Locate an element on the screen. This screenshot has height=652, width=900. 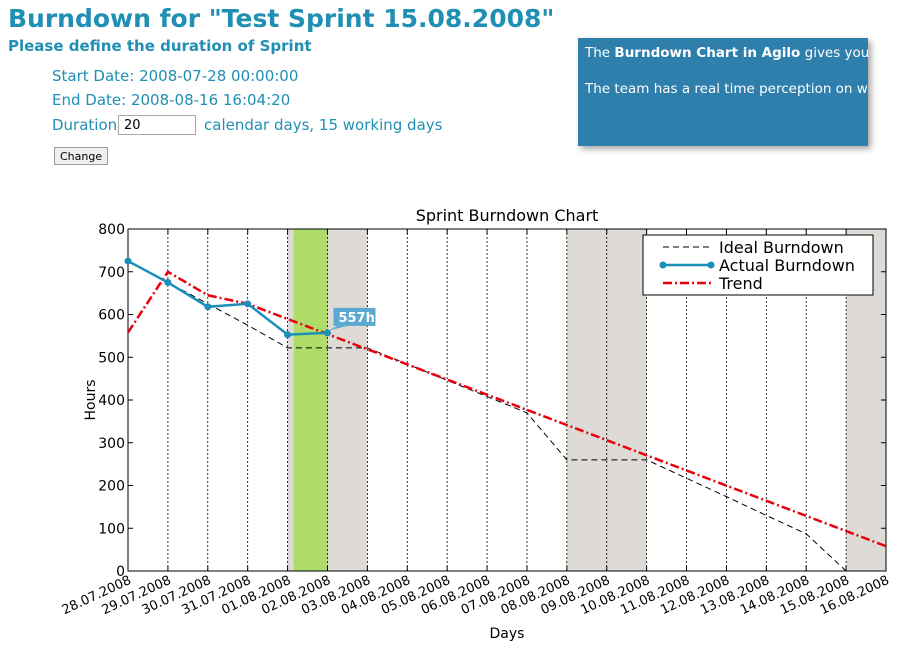
series-line-actual-burndown is located at coordinates (227, 297).